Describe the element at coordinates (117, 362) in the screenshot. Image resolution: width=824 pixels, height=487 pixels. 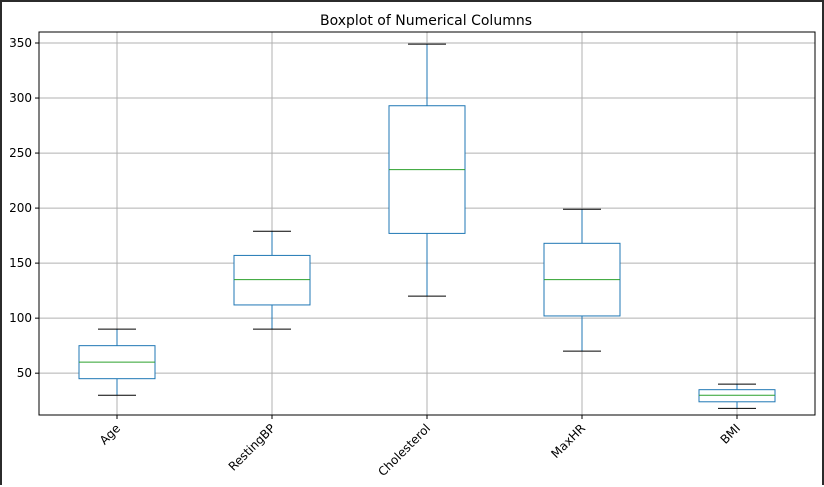
I see `box-age` at that location.